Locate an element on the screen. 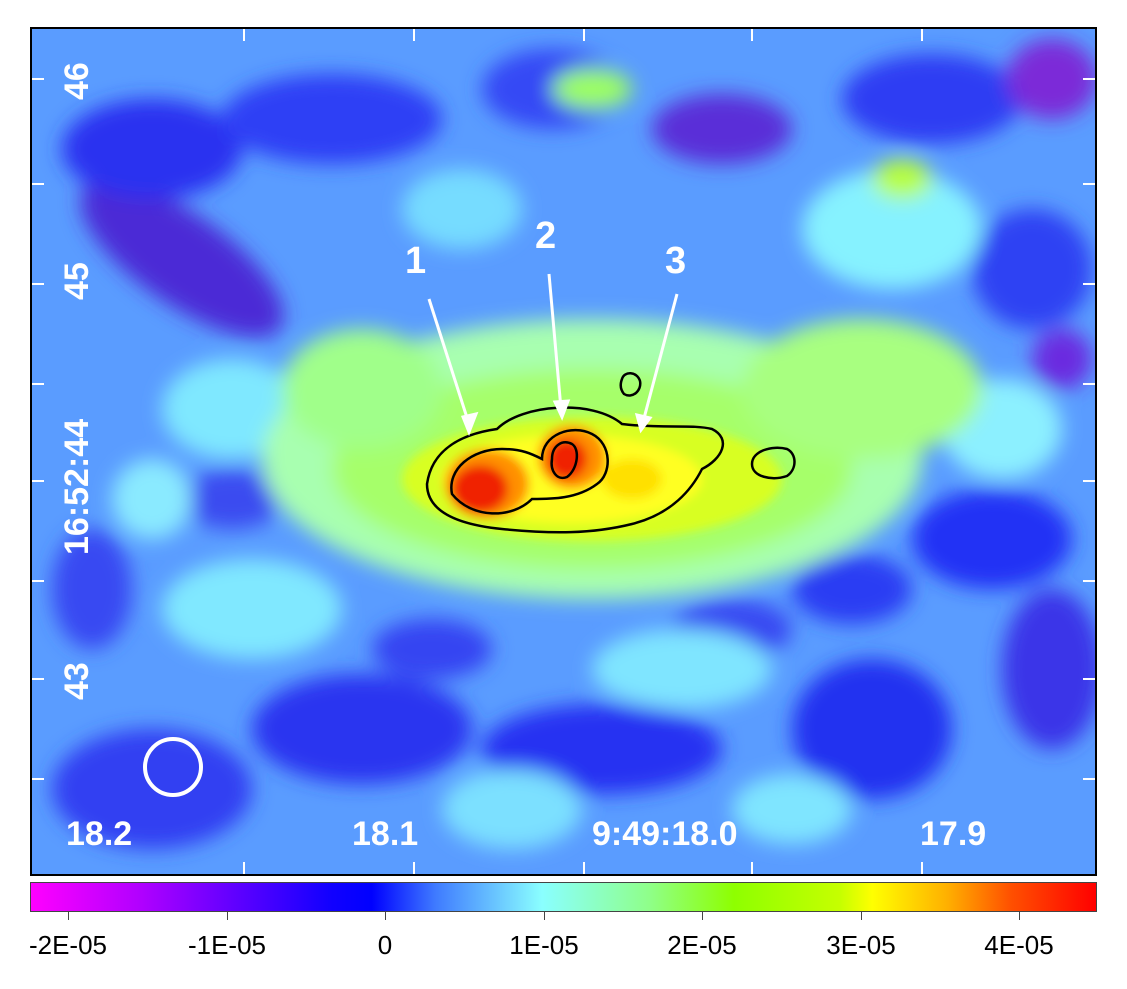 This screenshot has width=1127, height=989. contours is located at coordinates (610, 453).